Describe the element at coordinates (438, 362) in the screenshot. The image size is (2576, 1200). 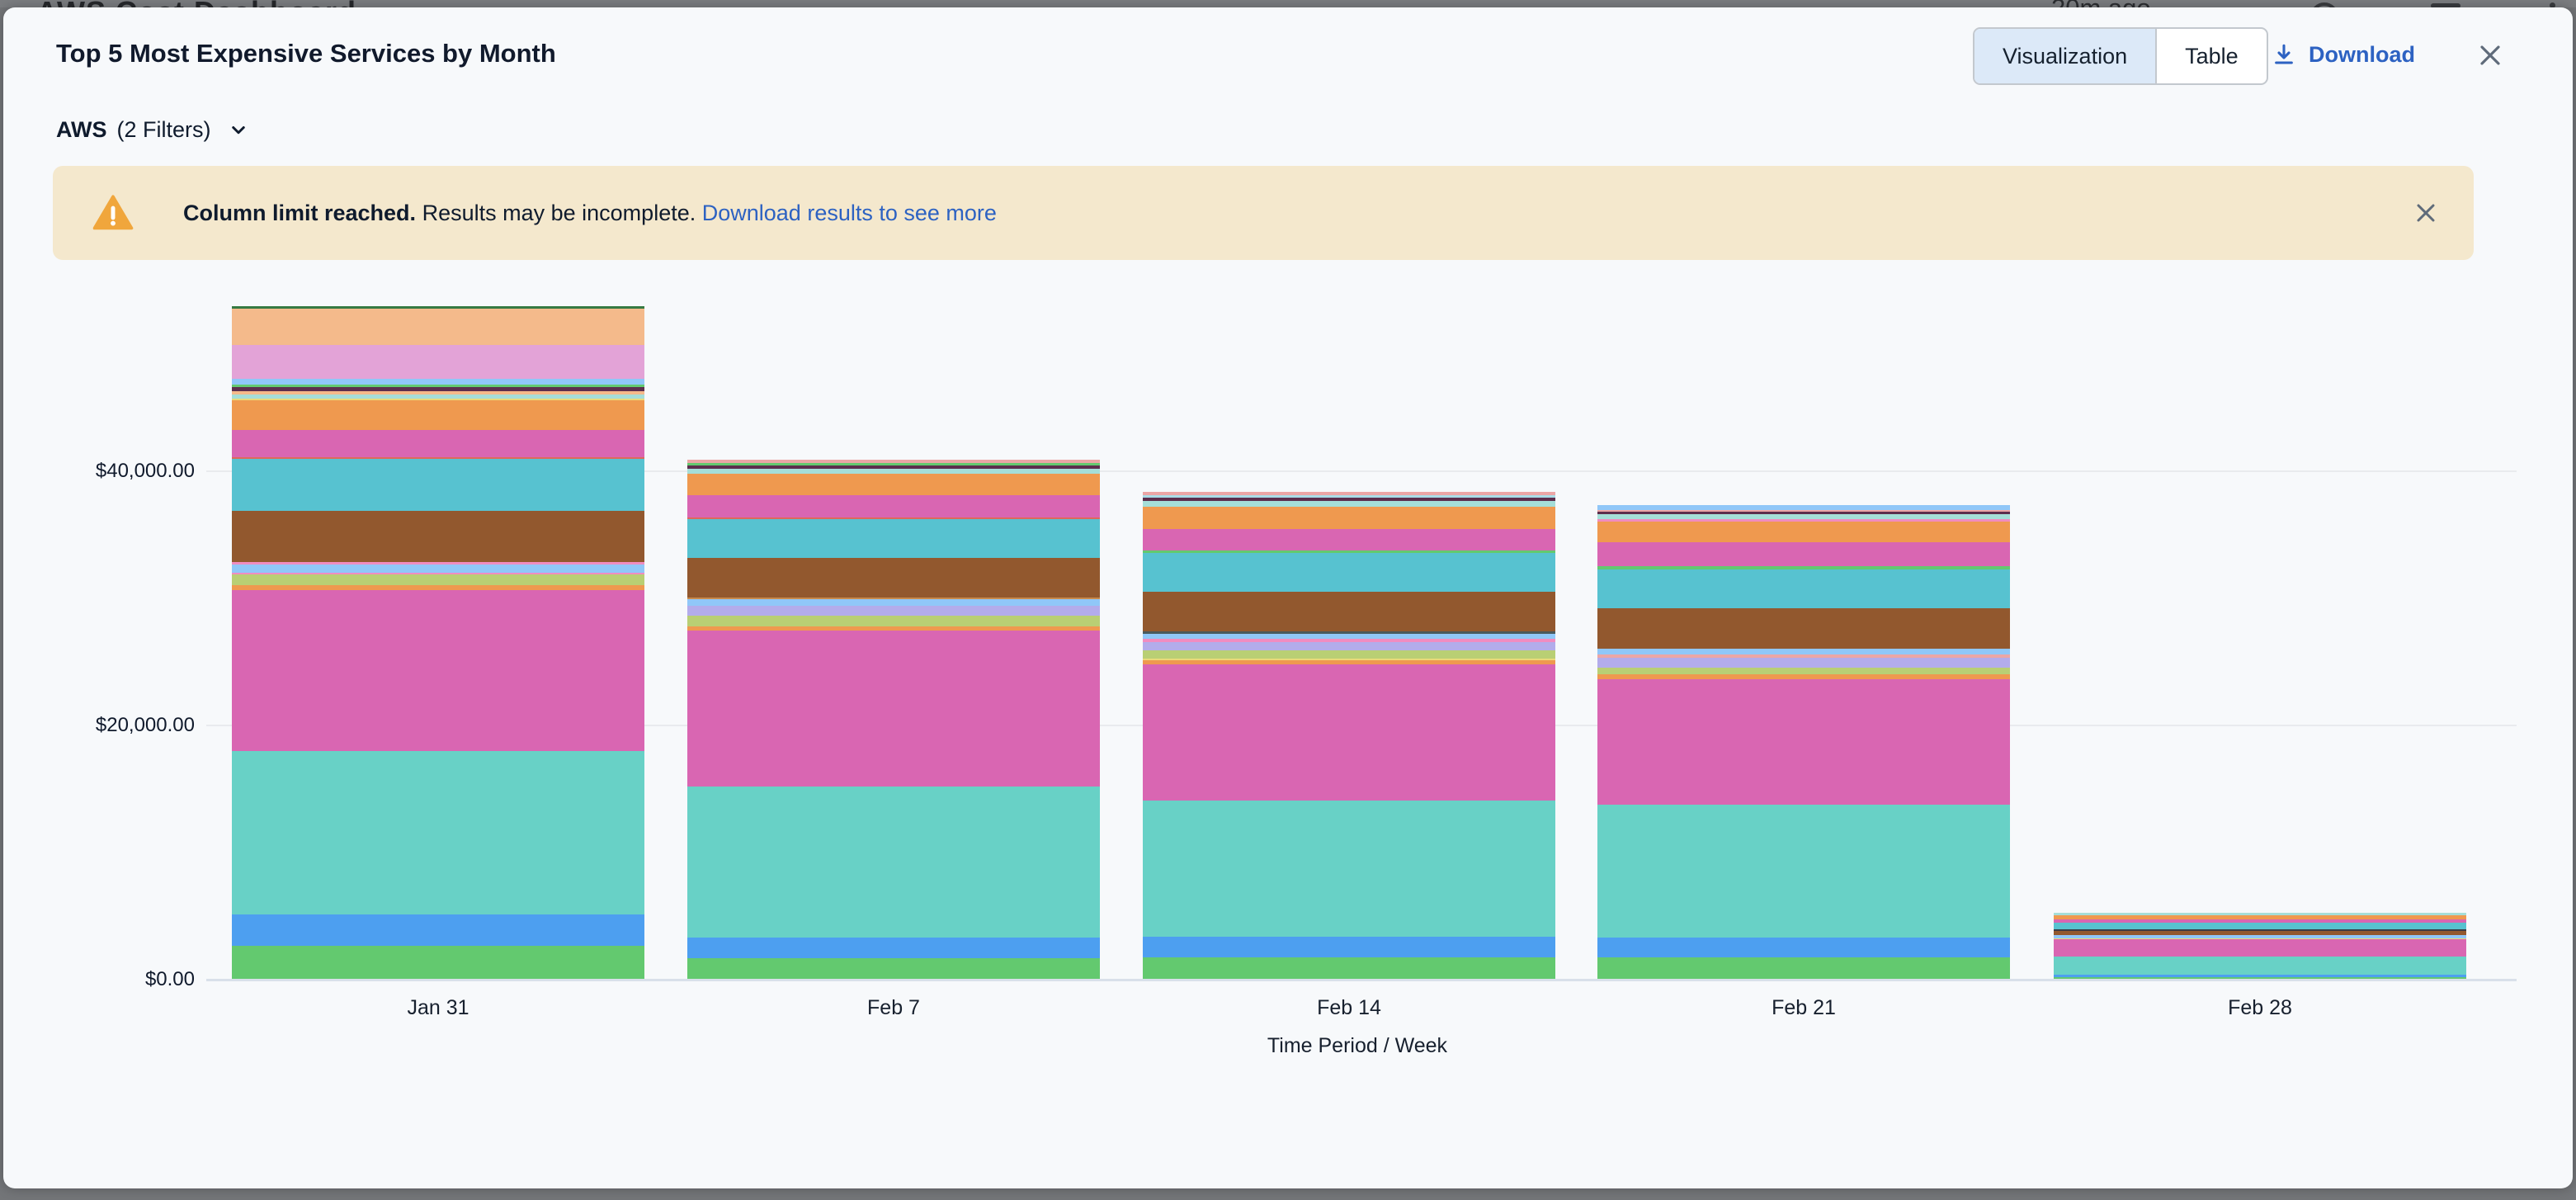
I see `bar-segment-orchid` at that location.